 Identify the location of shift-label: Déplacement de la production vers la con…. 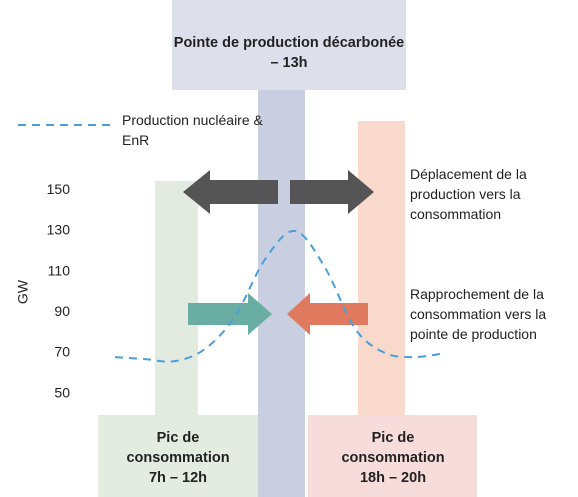
(468, 194).